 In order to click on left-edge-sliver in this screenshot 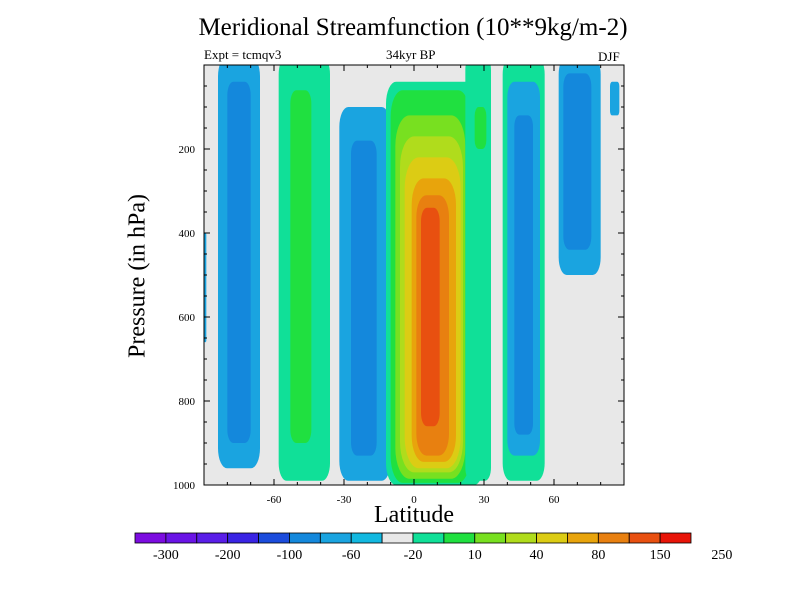, I will do `click(205, 288)`.